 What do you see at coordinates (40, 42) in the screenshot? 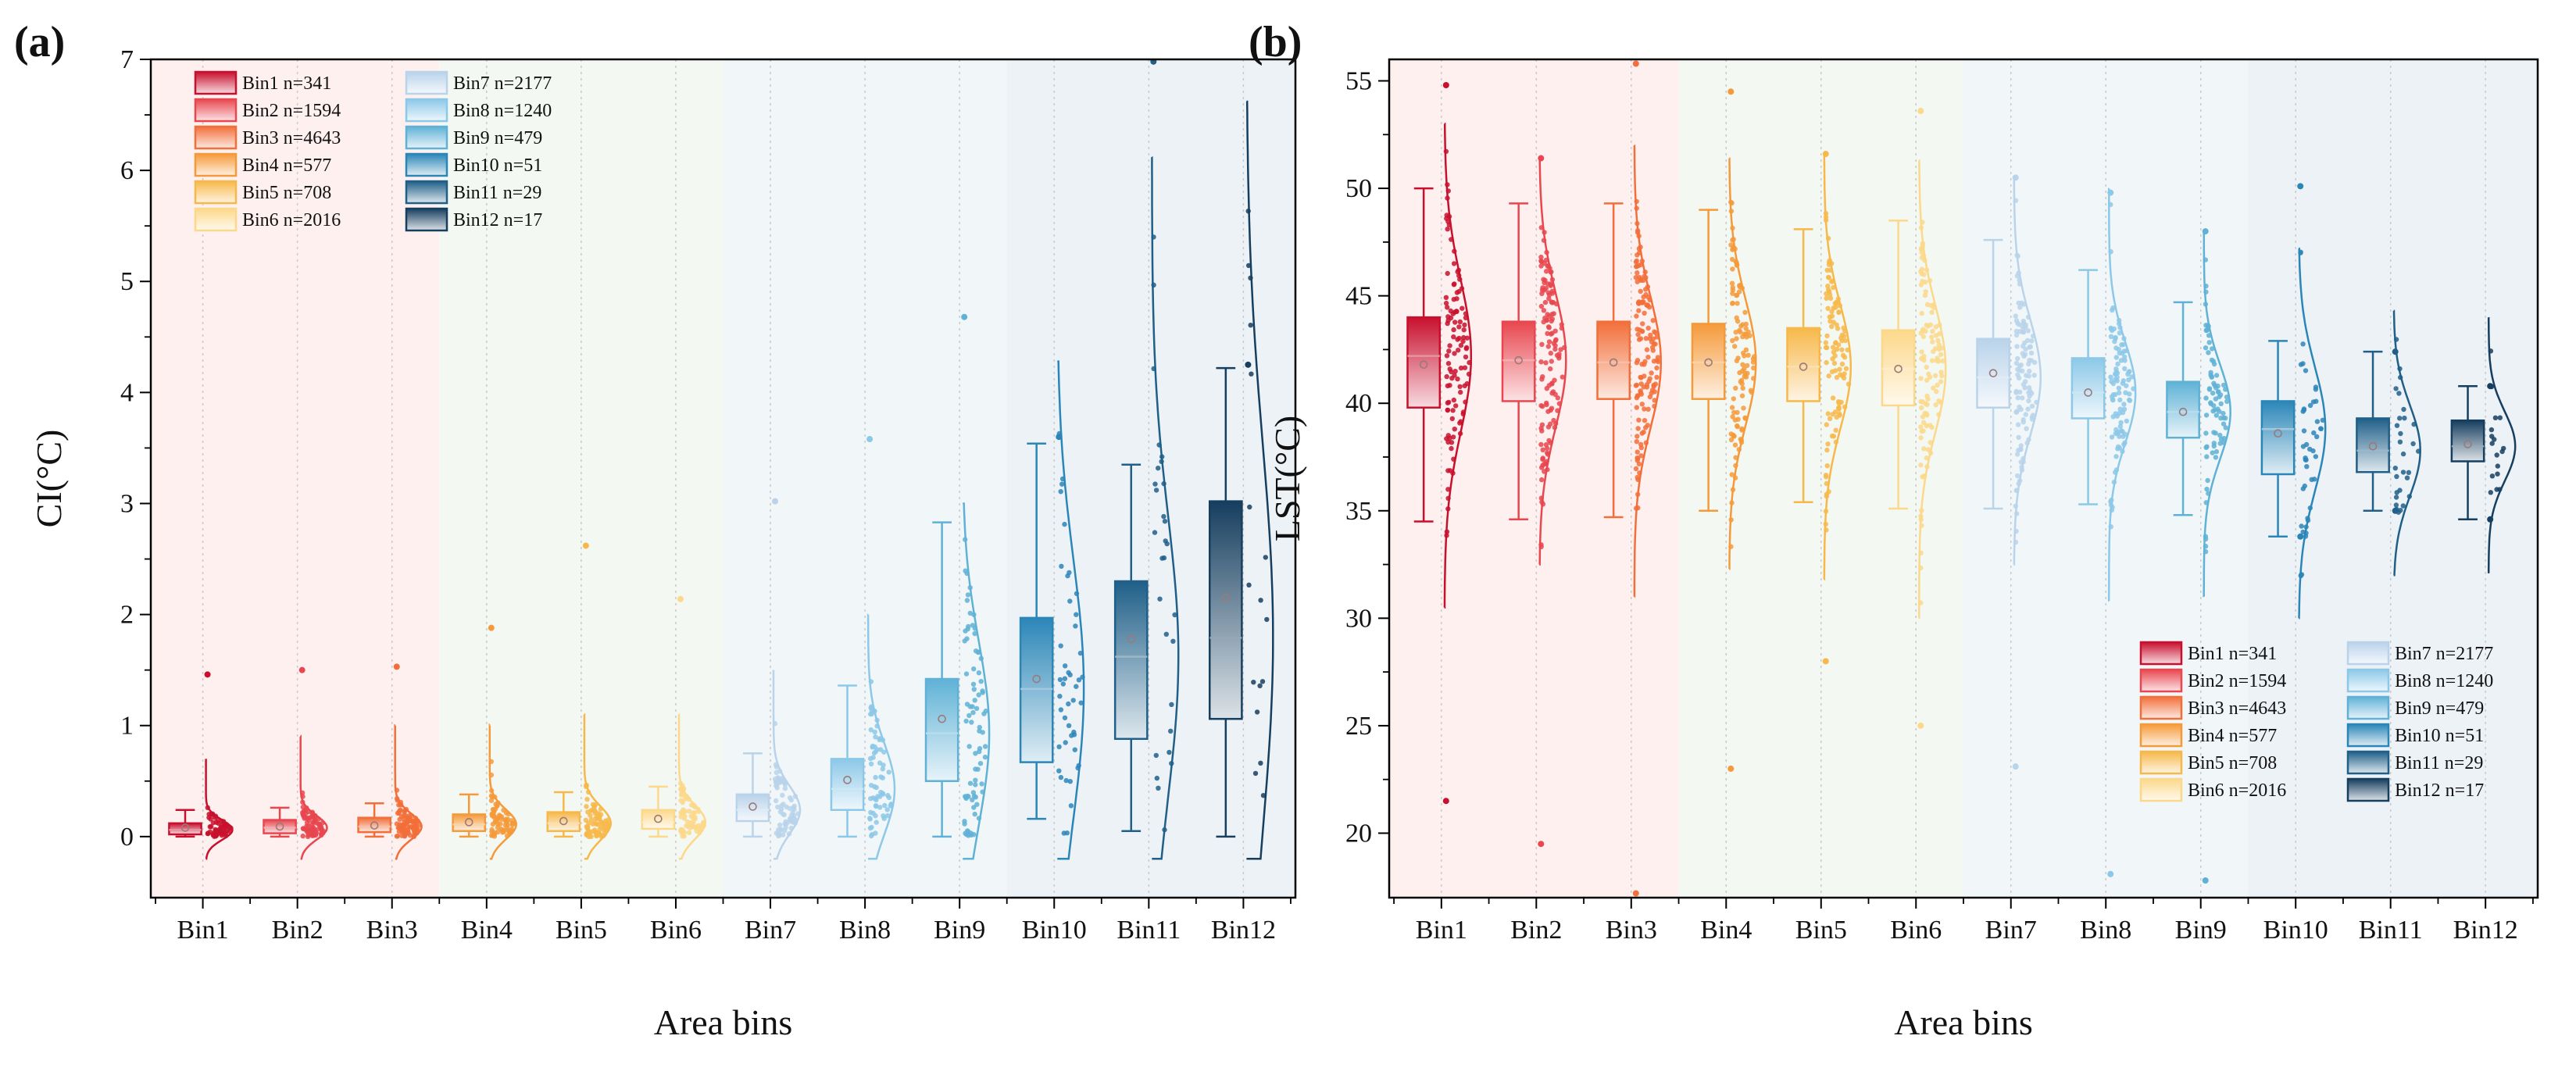
I see `panel-label: (a)` at bounding box center [40, 42].